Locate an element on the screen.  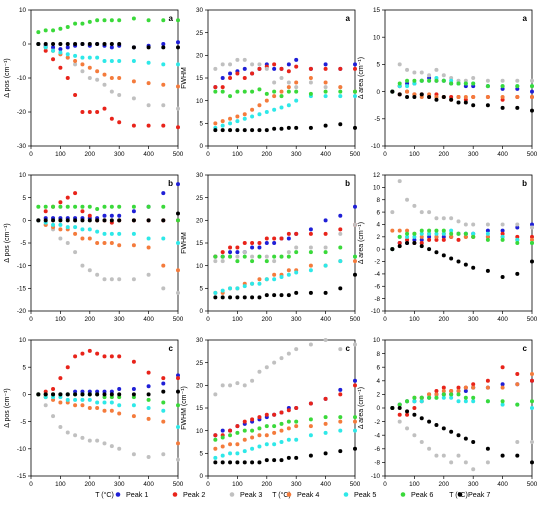
y-tick-label: 15 is located at coordinates (200, 78).